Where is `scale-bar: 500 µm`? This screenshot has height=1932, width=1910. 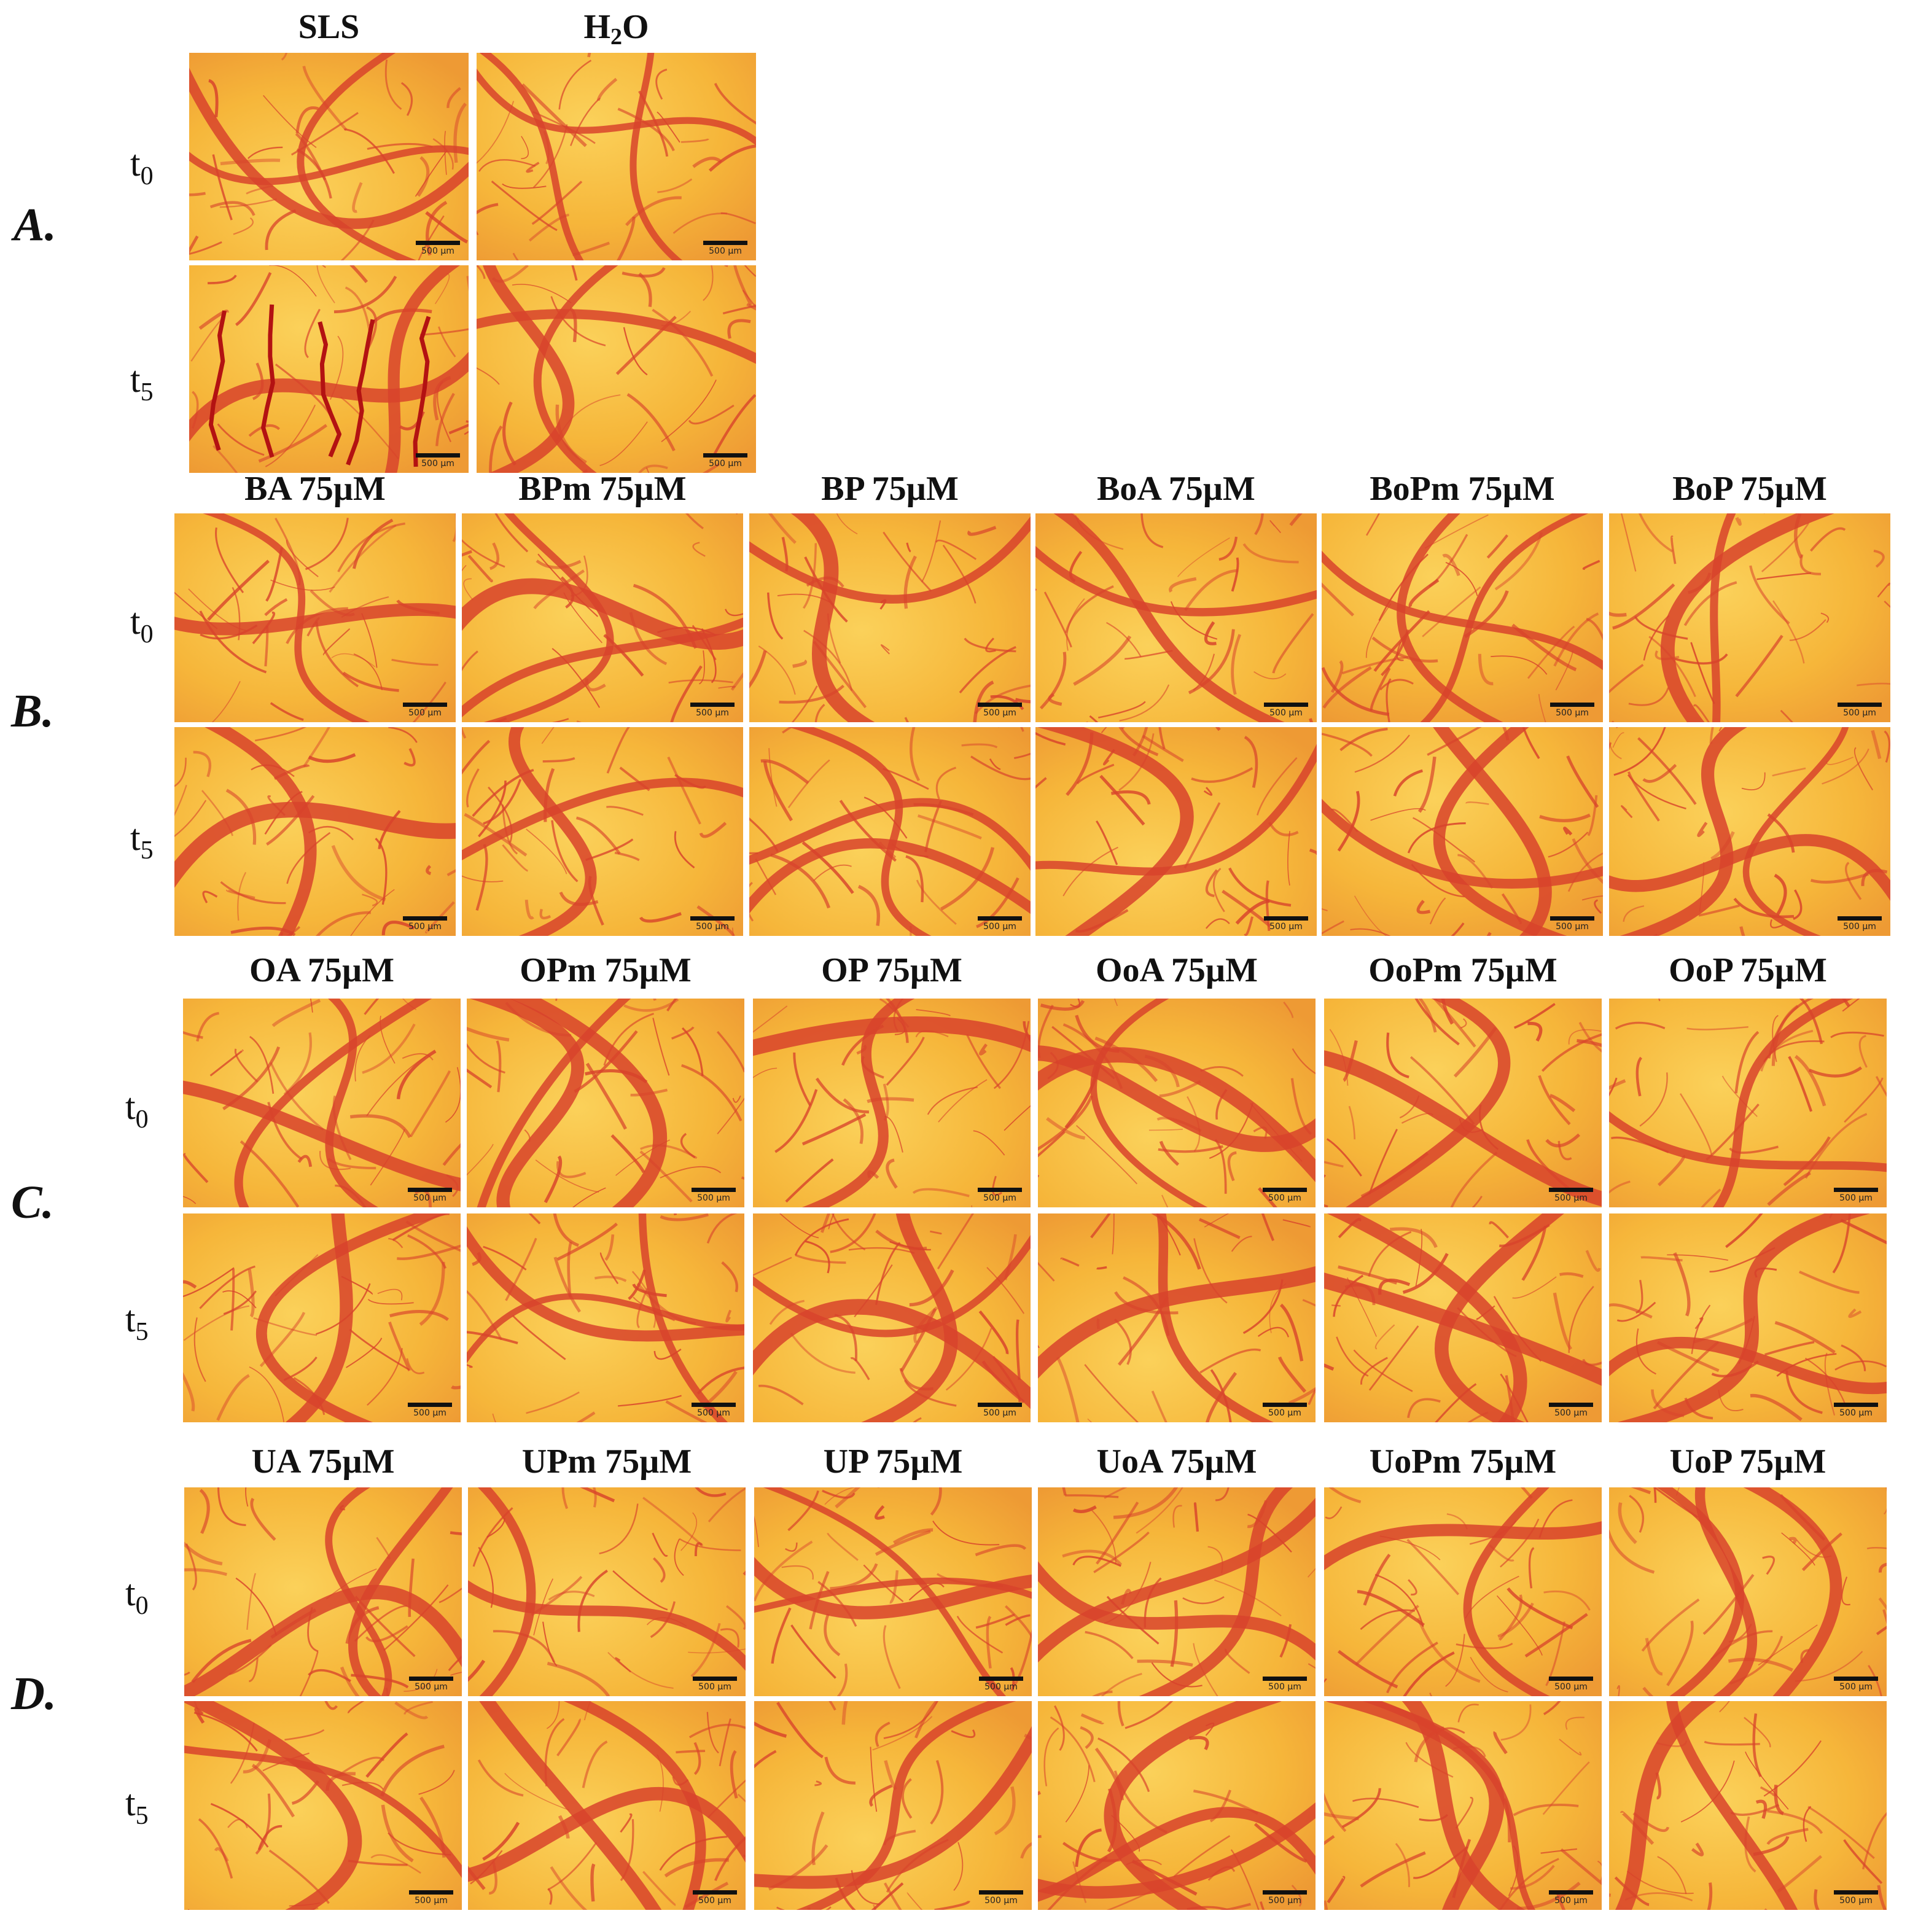 scale-bar: 500 µm is located at coordinates (431, 1684).